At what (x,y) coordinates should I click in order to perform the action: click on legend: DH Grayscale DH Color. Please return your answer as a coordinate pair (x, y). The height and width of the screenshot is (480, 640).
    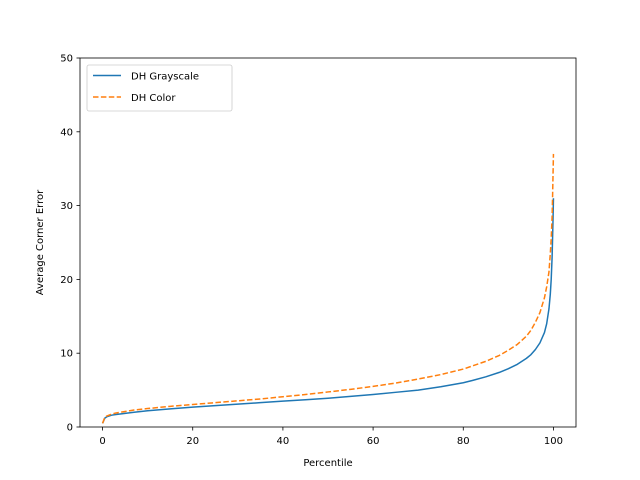
    Looking at the image, I should click on (159, 88).